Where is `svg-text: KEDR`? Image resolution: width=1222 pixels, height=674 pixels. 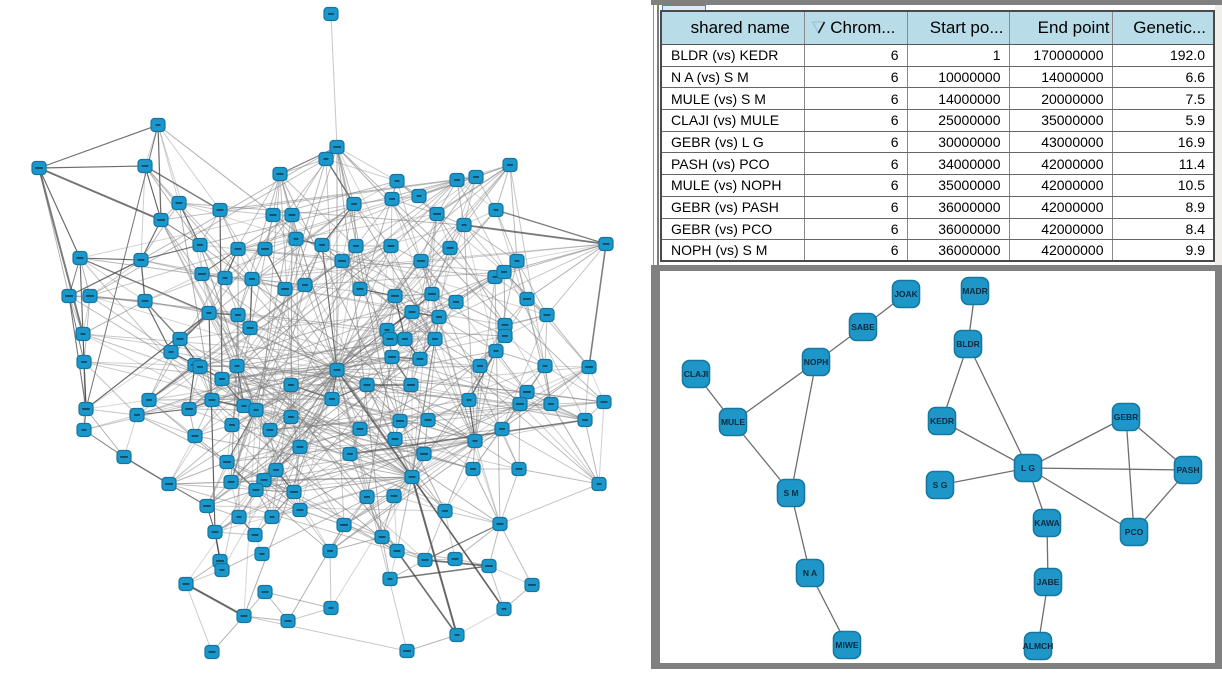
svg-text: KEDR is located at coordinates (942, 421).